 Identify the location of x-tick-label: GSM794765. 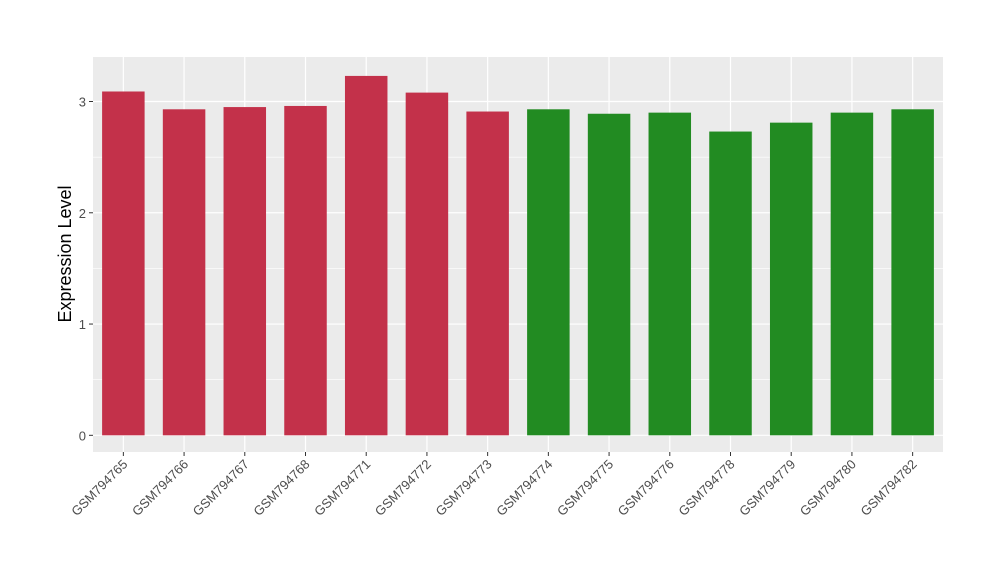
(99, 488).